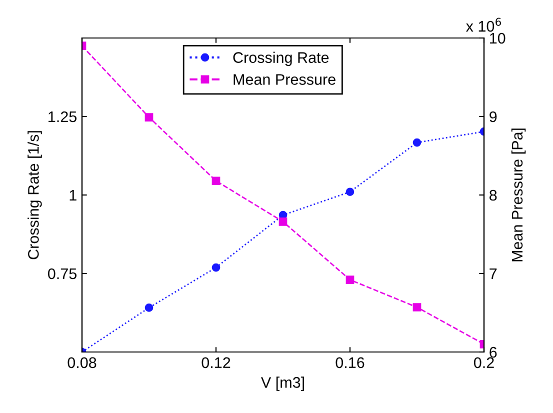 The height and width of the screenshot is (413, 553). I want to click on y2-tick-label: 10, so click(498, 38).